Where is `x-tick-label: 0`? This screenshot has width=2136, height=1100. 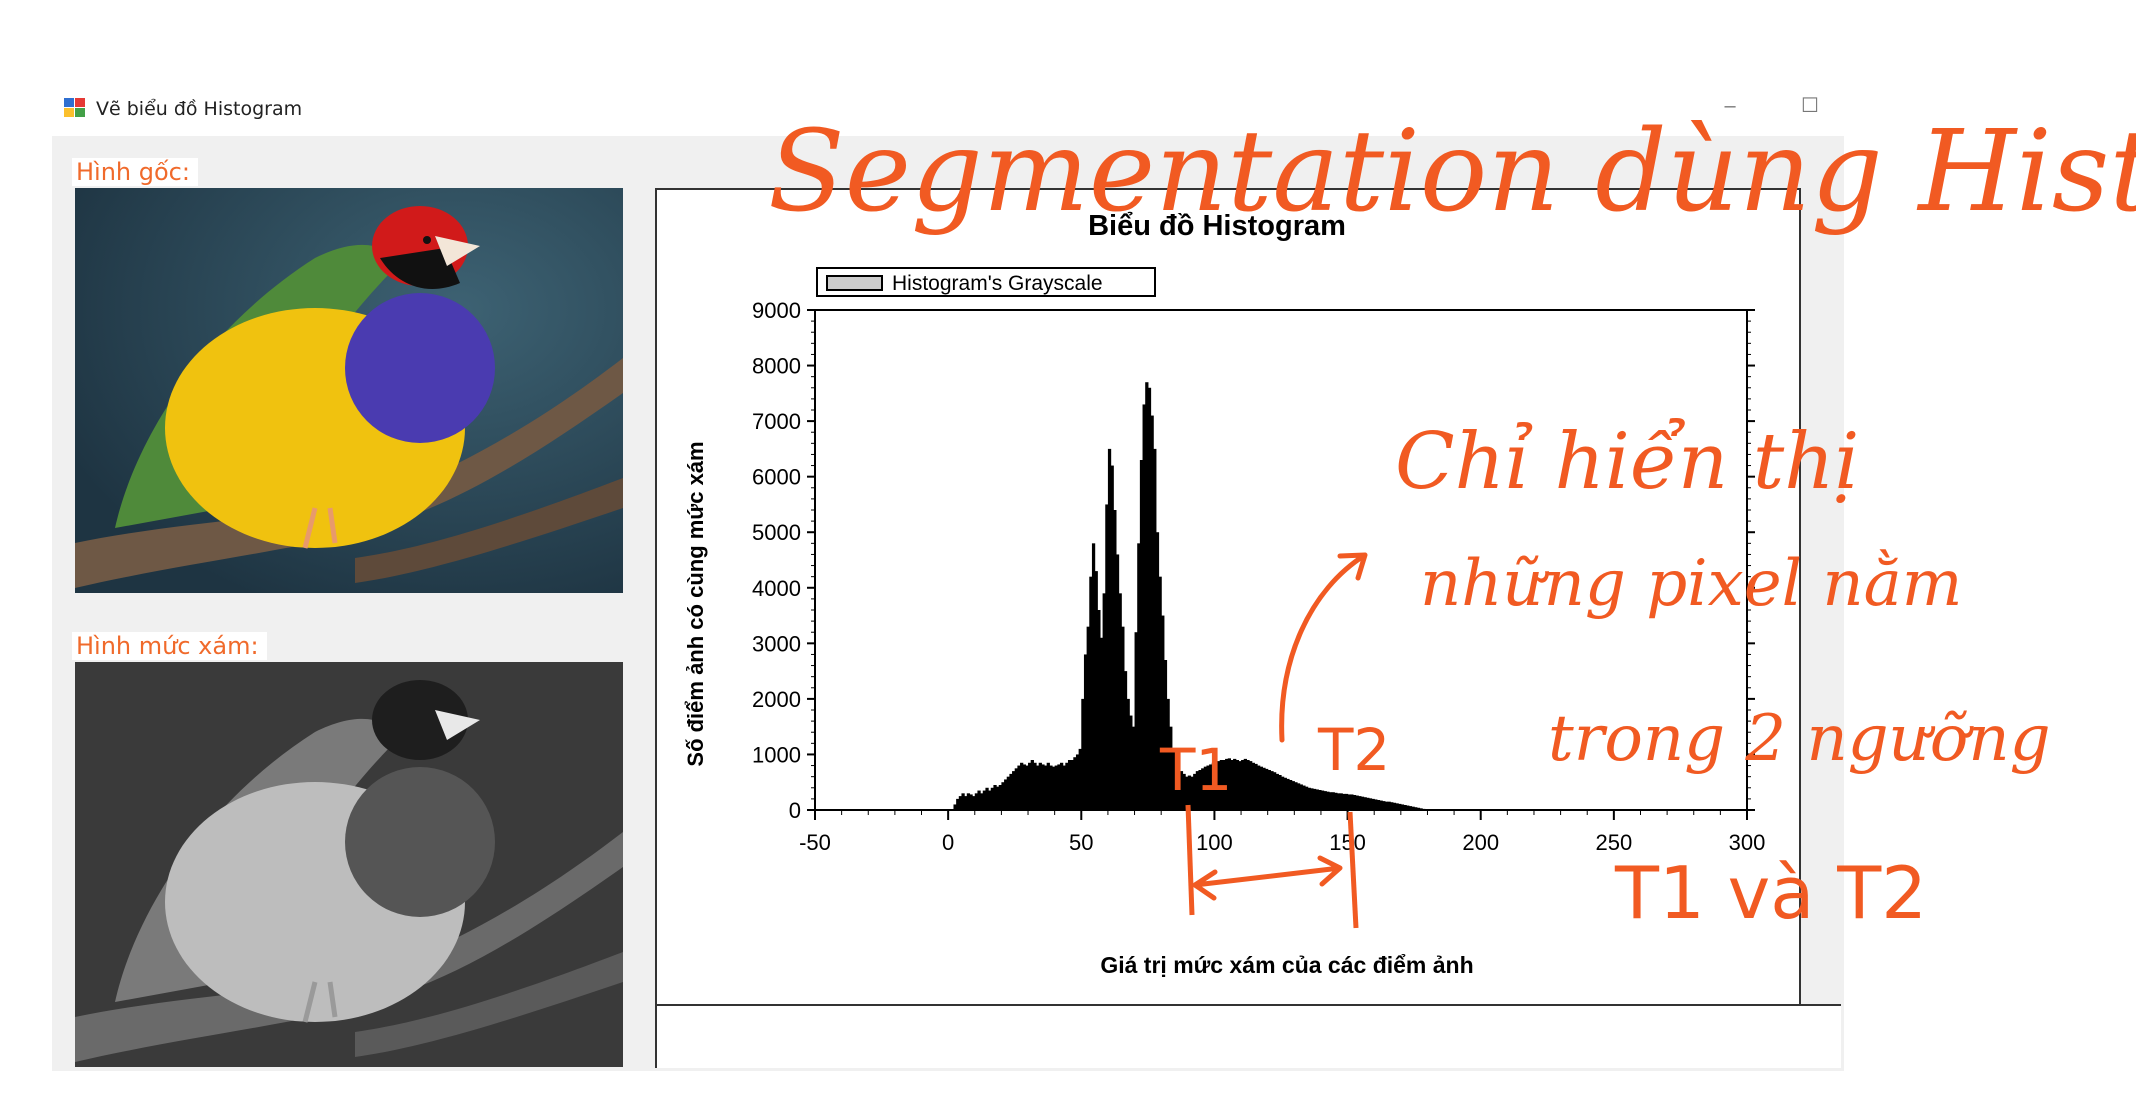 x-tick-label: 0 is located at coordinates (948, 842).